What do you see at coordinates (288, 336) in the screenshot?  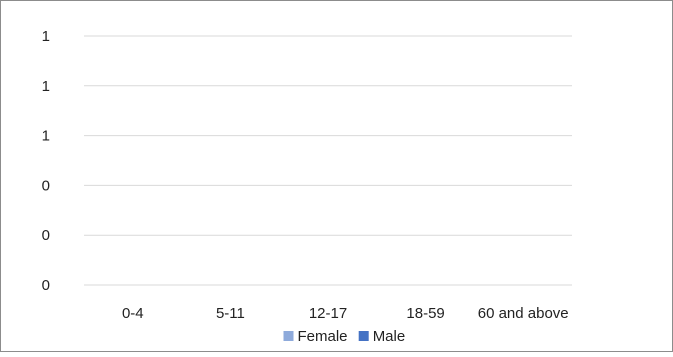 I see `legend-swatch-female` at bounding box center [288, 336].